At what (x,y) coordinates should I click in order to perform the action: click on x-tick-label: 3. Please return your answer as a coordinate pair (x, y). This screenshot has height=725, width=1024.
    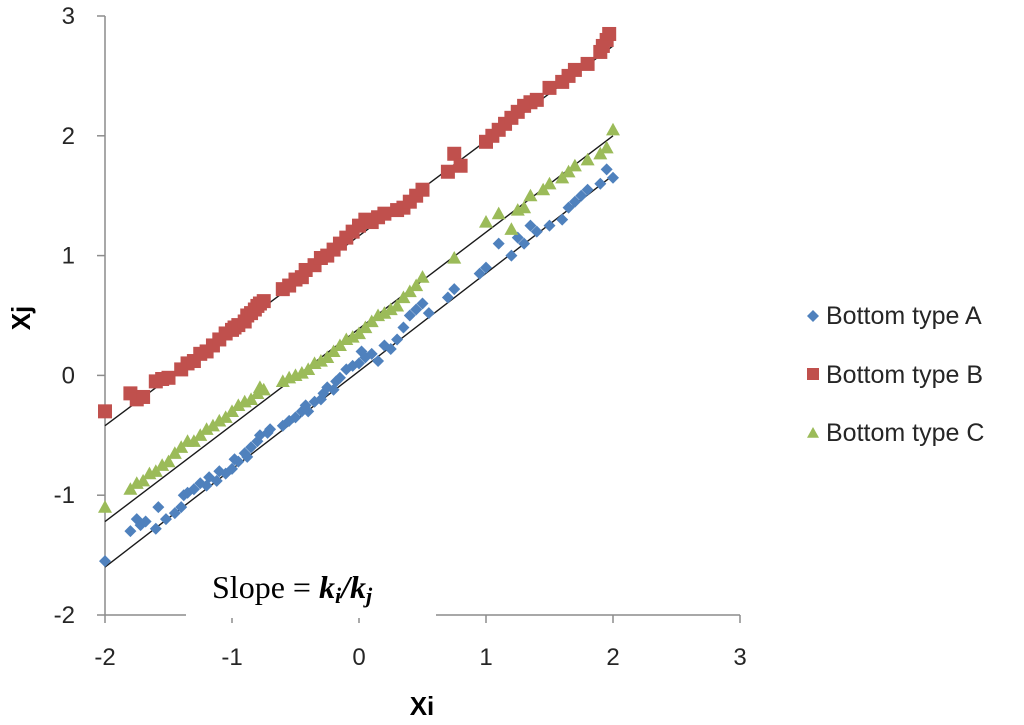
    Looking at the image, I should click on (739, 657).